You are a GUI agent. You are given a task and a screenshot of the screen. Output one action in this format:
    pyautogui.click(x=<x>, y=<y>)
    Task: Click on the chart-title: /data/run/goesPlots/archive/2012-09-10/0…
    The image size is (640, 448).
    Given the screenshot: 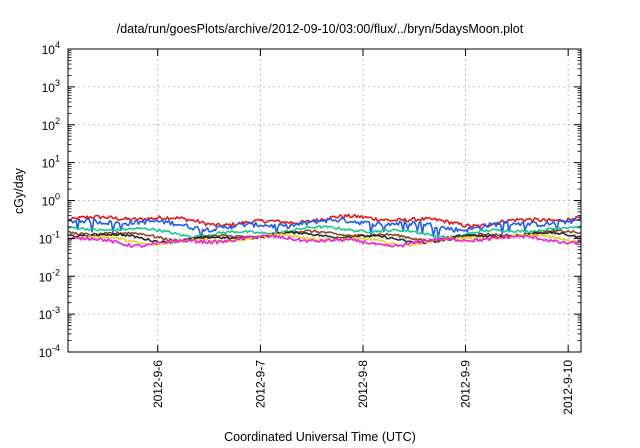 What is the action you would take?
    pyautogui.click(x=320, y=29)
    